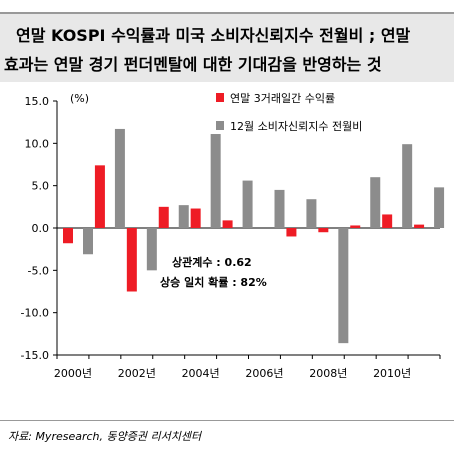 The height and width of the screenshot is (454, 454). What do you see at coordinates (201, 373) in the screenshot?
I see `x-tick-label: 2004년` at bounding box center [201, 373].